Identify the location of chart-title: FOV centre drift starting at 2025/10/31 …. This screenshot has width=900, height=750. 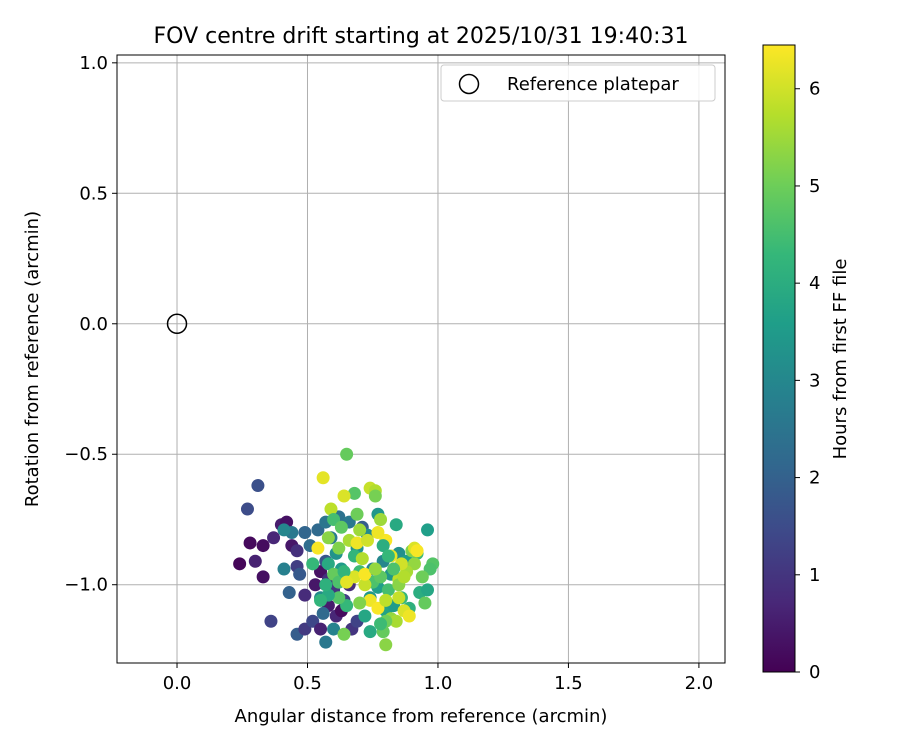
(421, 36).